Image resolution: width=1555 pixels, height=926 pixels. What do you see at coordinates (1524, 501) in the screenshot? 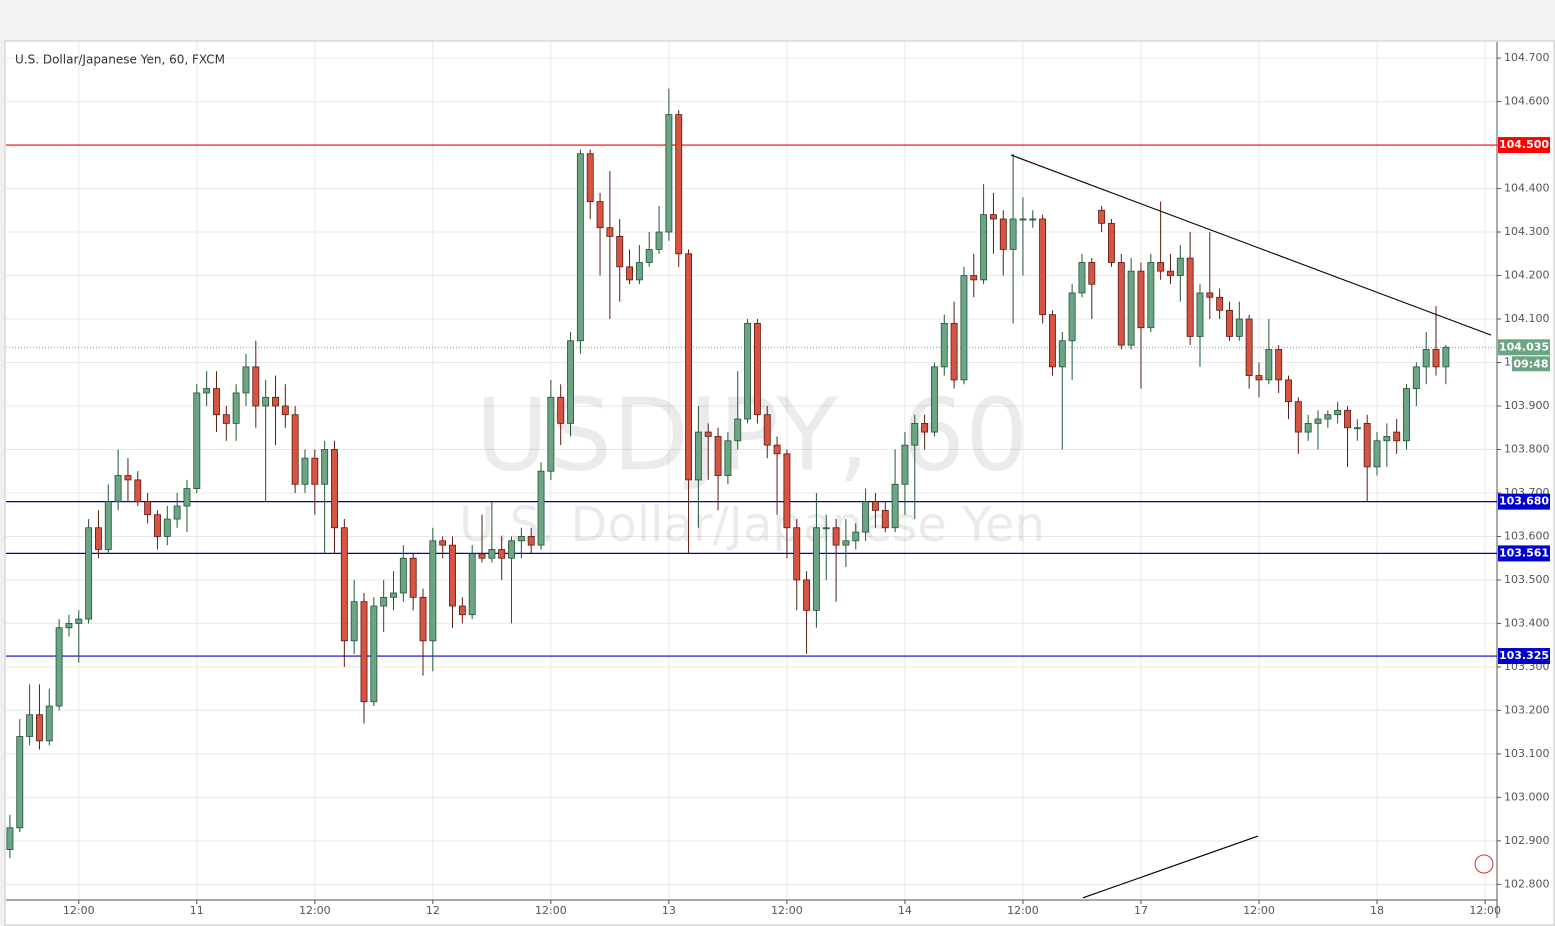
I see `level-label: 103.680` at bounding box center [1524, 501].